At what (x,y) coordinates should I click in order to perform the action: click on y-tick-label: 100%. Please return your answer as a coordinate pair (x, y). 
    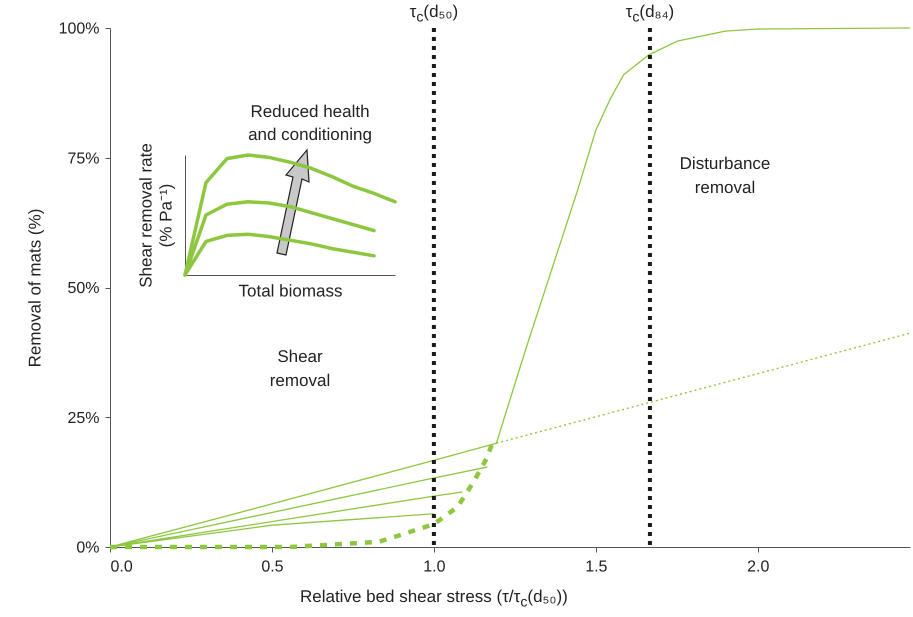
    Looking at the image, I should click on (79, 29).